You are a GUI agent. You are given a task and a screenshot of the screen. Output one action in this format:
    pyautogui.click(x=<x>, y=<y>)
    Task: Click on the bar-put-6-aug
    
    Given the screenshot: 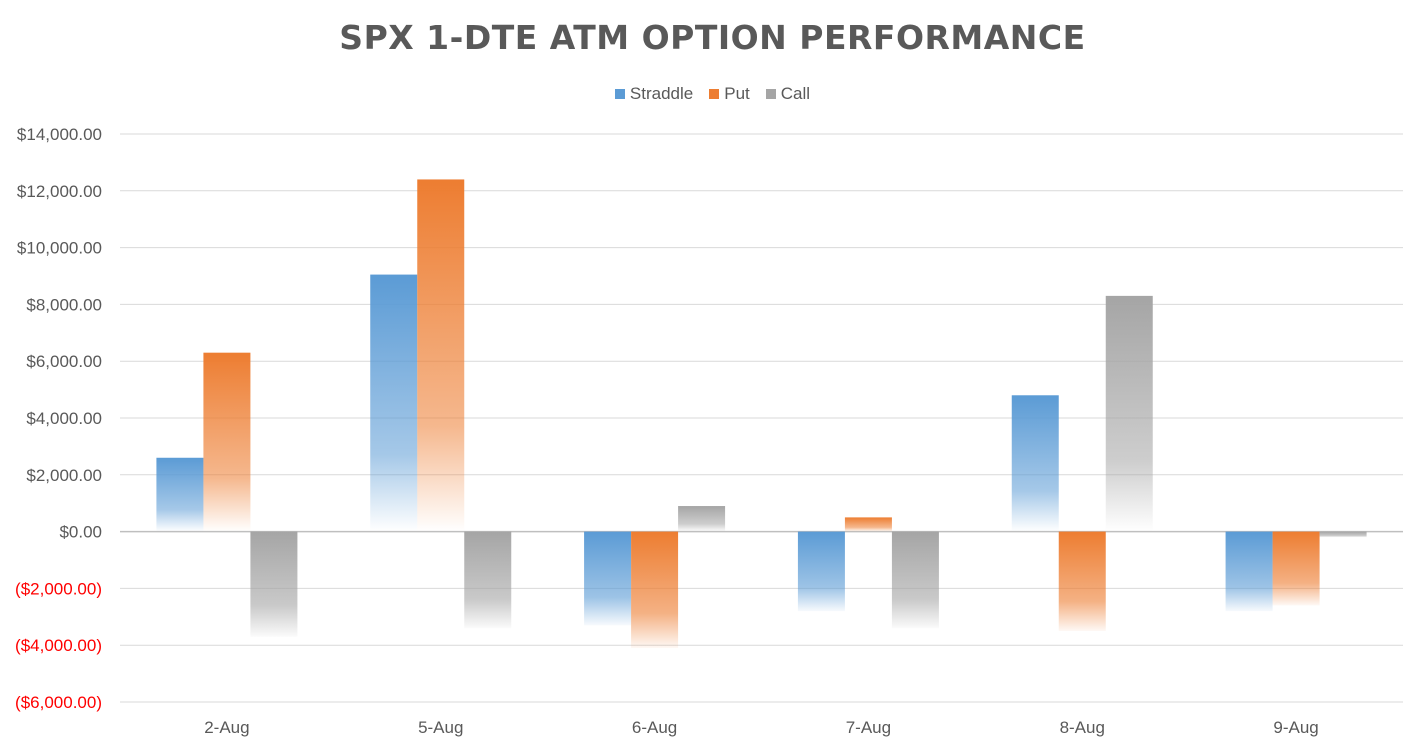 What is the action you would take?
    pyautogui.click(x=655, y=590)
    